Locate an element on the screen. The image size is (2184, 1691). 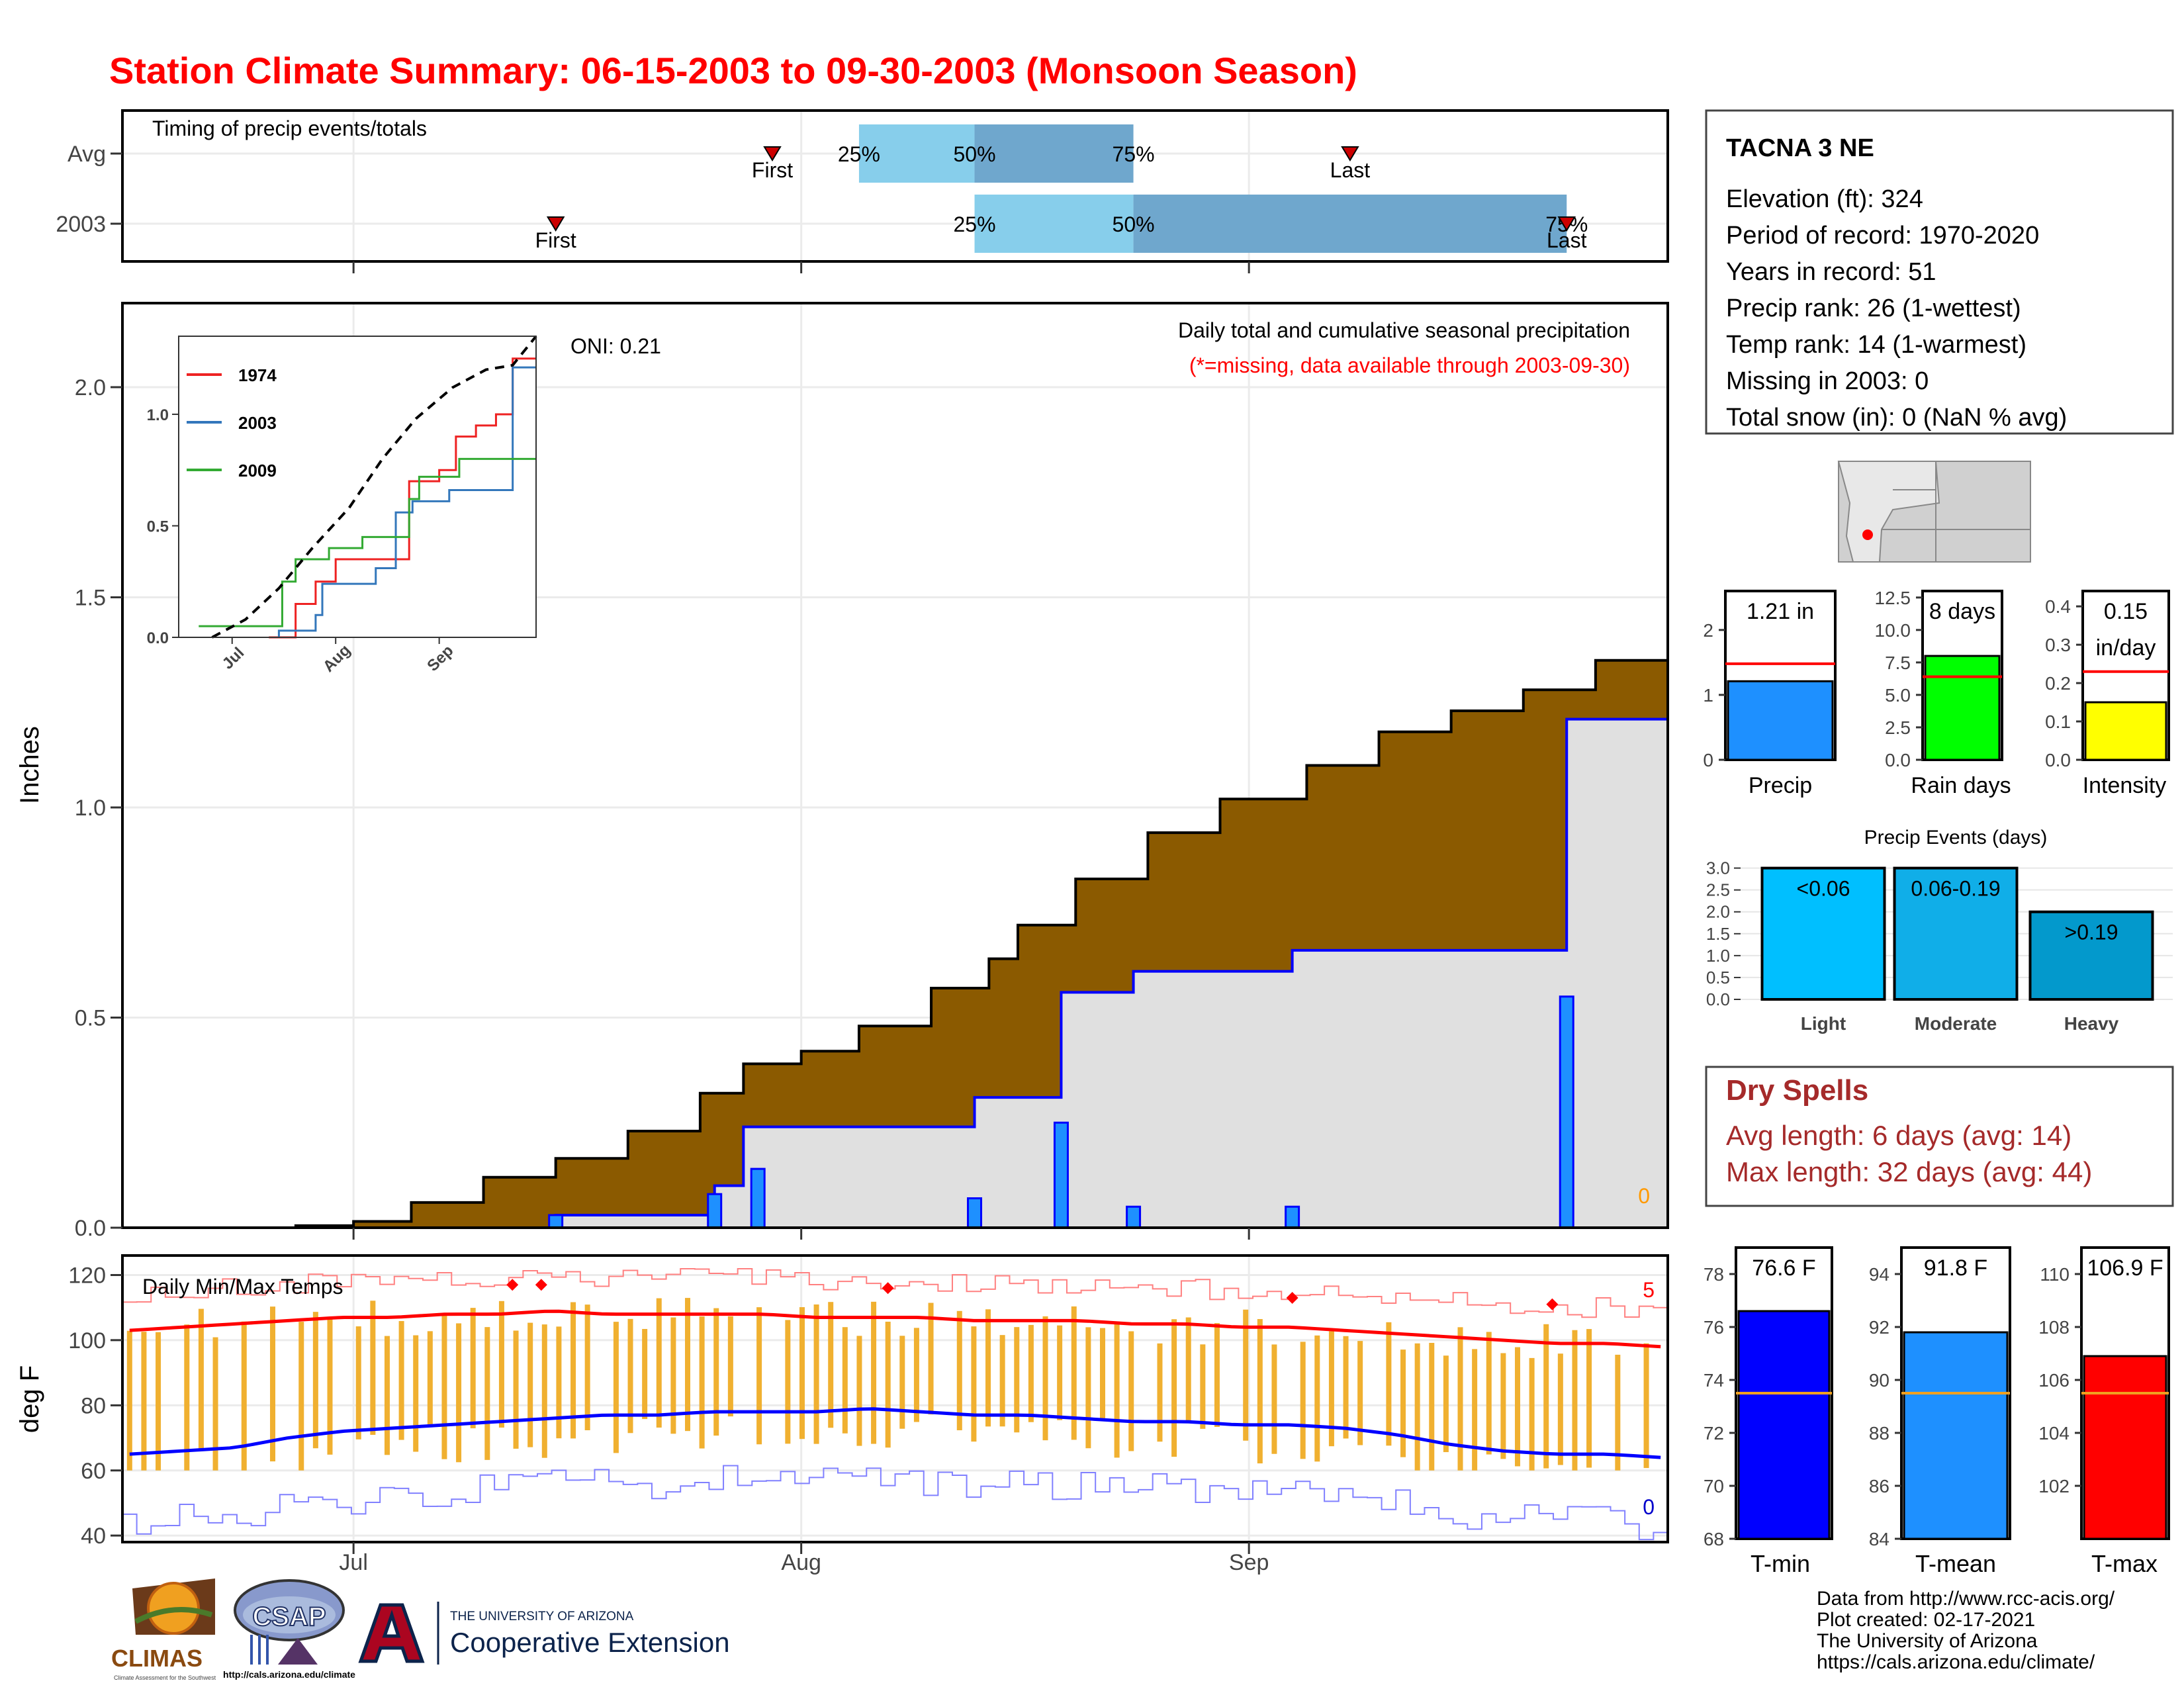
temp-tmean-tick-label-4: 92 is located at coordinates (1879, 1327).